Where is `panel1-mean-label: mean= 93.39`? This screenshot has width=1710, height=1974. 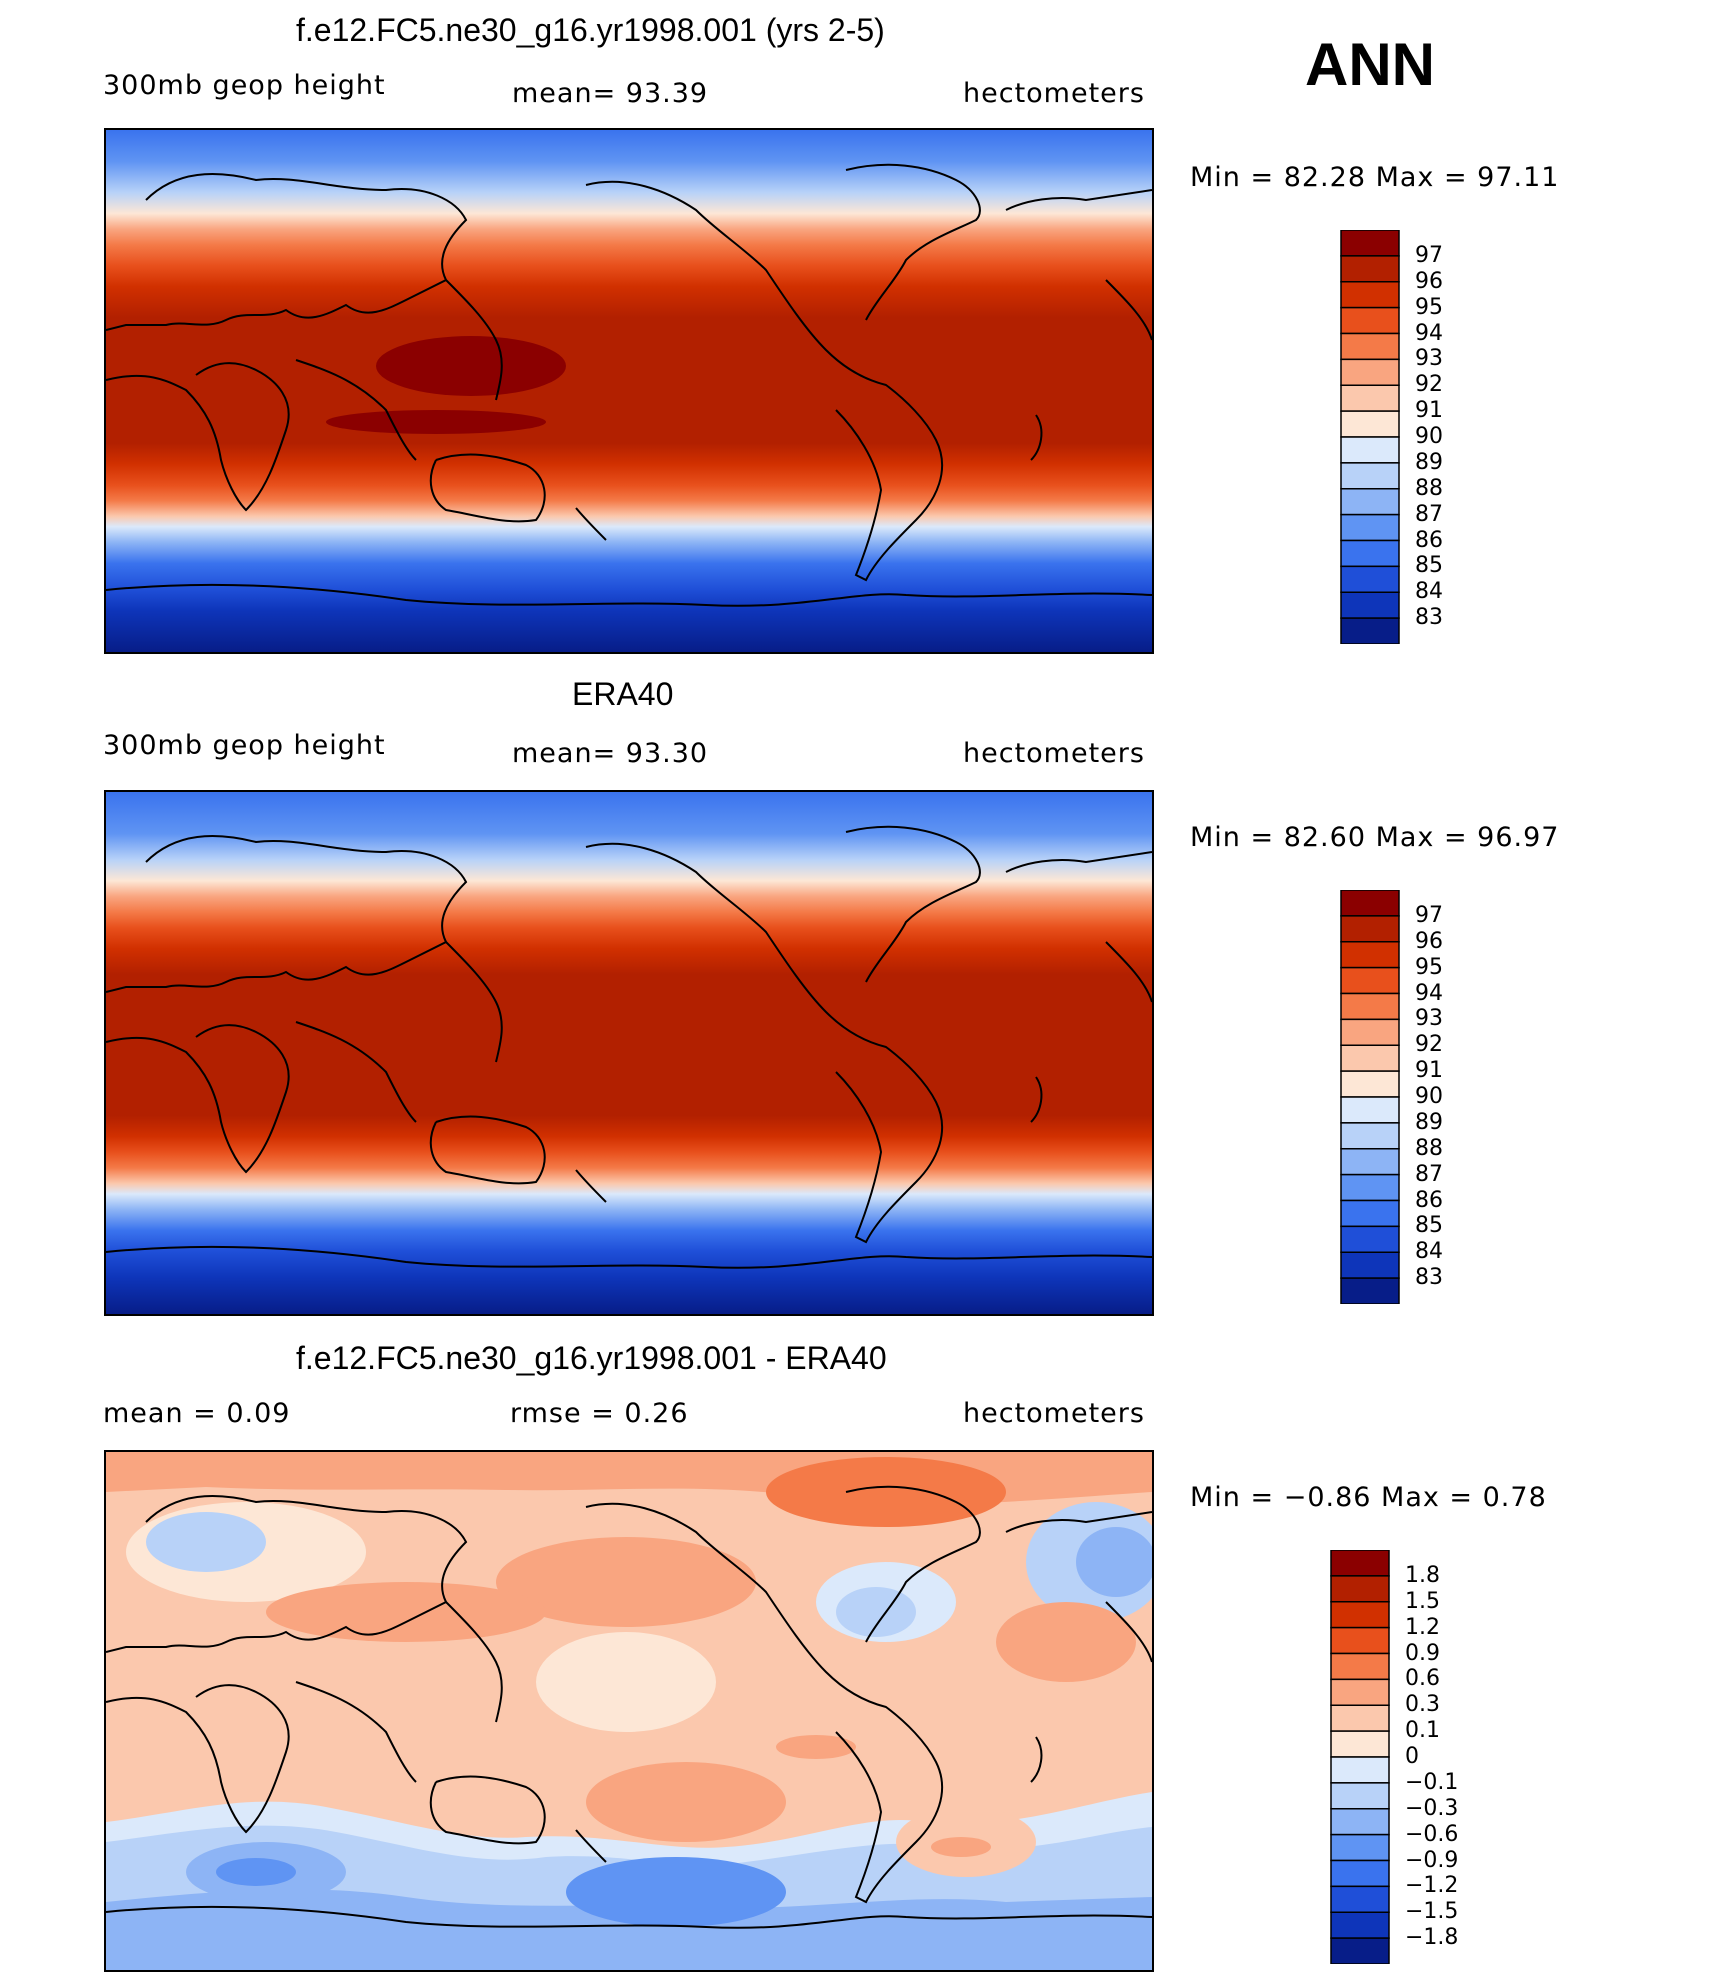
panel1-mean-label: mean= 93.39 is located at coordinates (610, 93).